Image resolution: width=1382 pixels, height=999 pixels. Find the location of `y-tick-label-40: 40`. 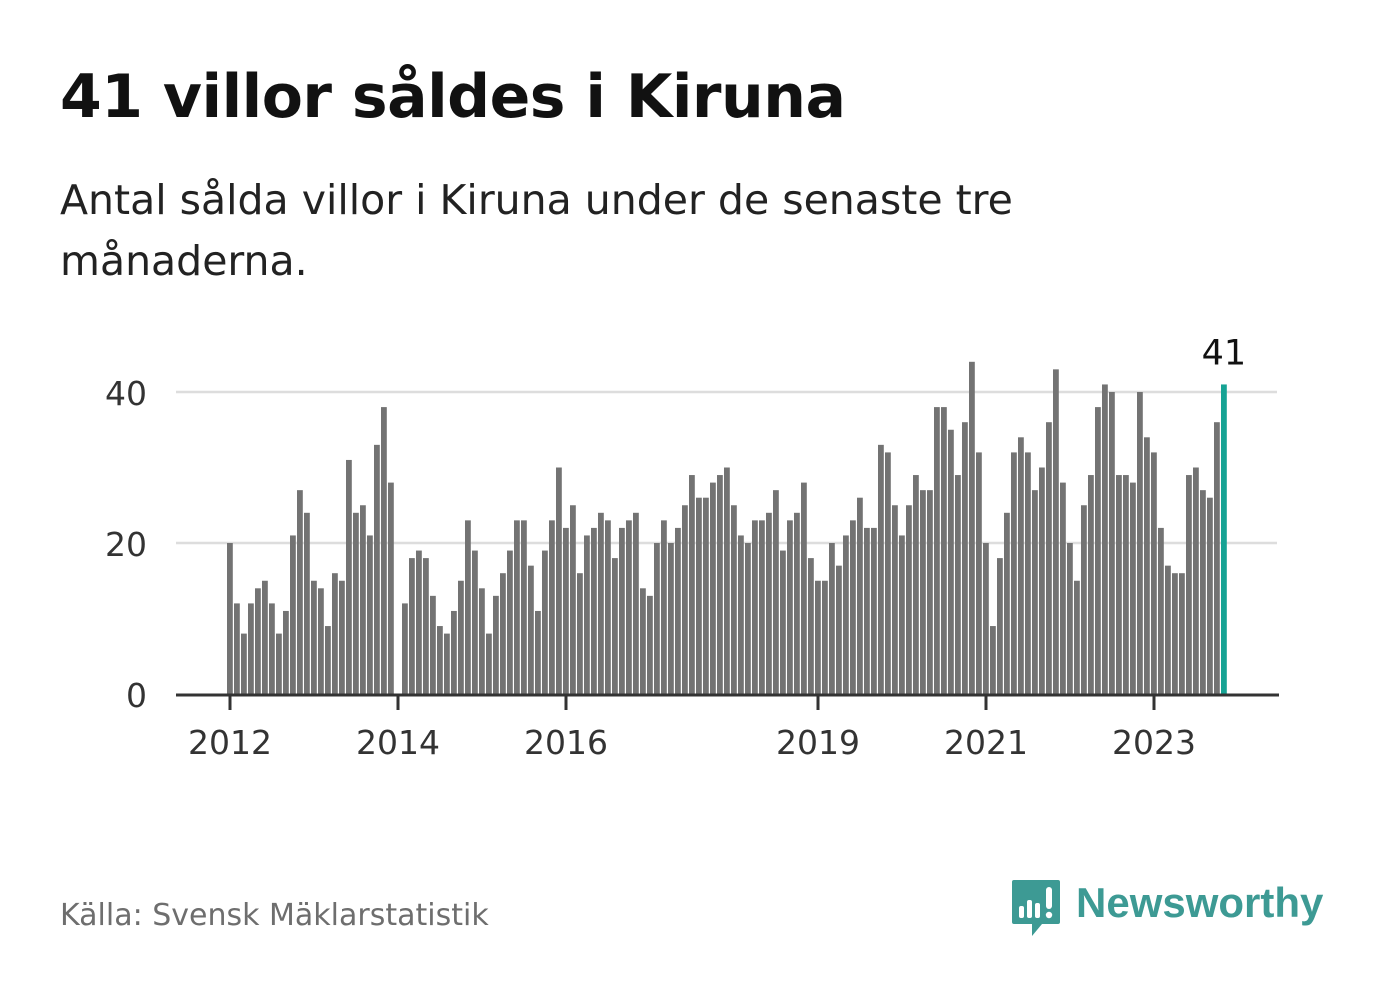

y-tick-label-40: 40 is located at coordinates (126, 393).